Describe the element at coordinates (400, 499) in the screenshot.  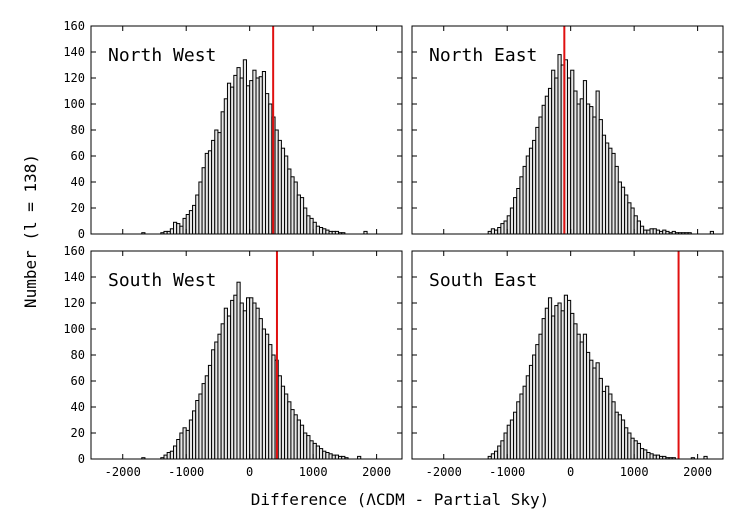
I see `x-axis-label: Difference (ΛCDM - Partial Sky)` at that location.